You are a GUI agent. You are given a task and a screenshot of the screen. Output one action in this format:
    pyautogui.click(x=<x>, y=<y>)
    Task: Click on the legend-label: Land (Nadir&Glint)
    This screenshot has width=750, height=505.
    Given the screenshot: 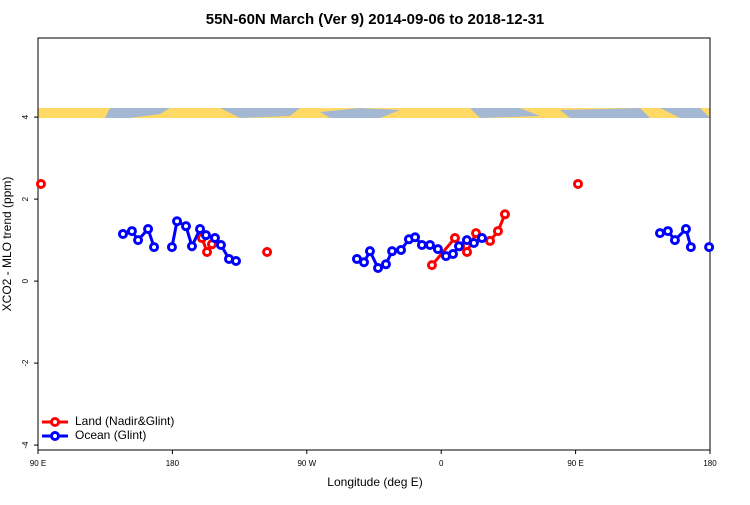 What is the action you would take?
    pyautogui.click(x=124, y=421)
    